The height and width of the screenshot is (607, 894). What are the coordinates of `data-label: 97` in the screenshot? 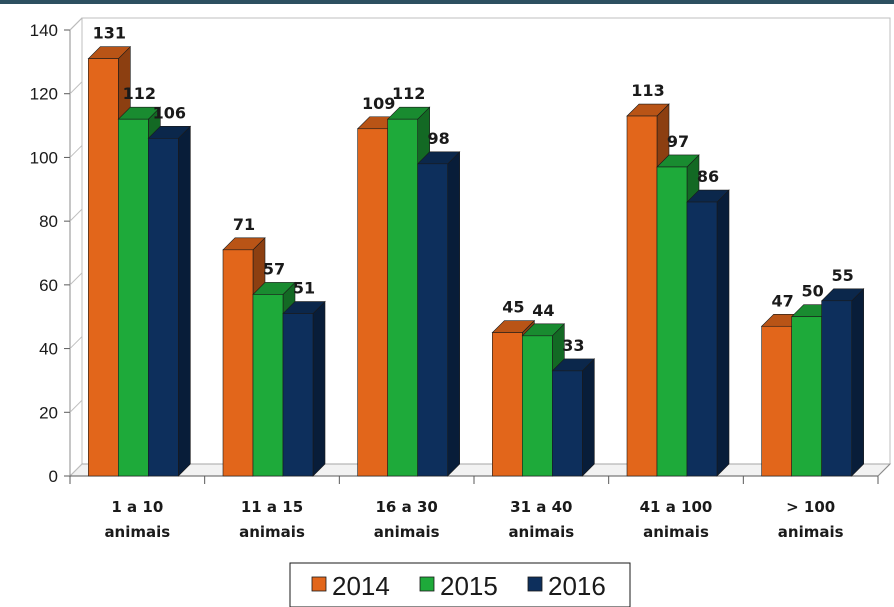 It's located at (678, 141).